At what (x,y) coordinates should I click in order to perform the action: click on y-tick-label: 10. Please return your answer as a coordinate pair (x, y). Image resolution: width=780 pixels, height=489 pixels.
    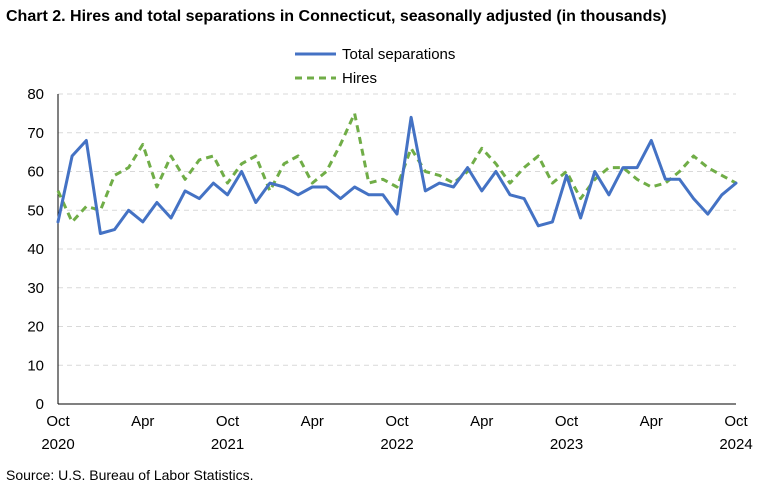
    Looking at the image, I should click on (35, 365).